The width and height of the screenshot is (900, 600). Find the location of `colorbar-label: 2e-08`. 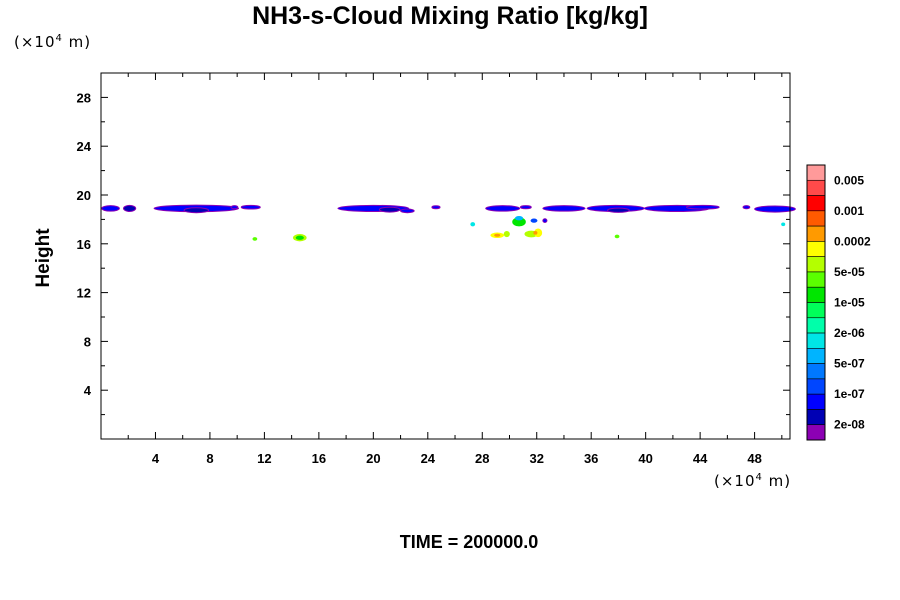

colorbar-label: 2e-08 is located at coordinates (849, 425).